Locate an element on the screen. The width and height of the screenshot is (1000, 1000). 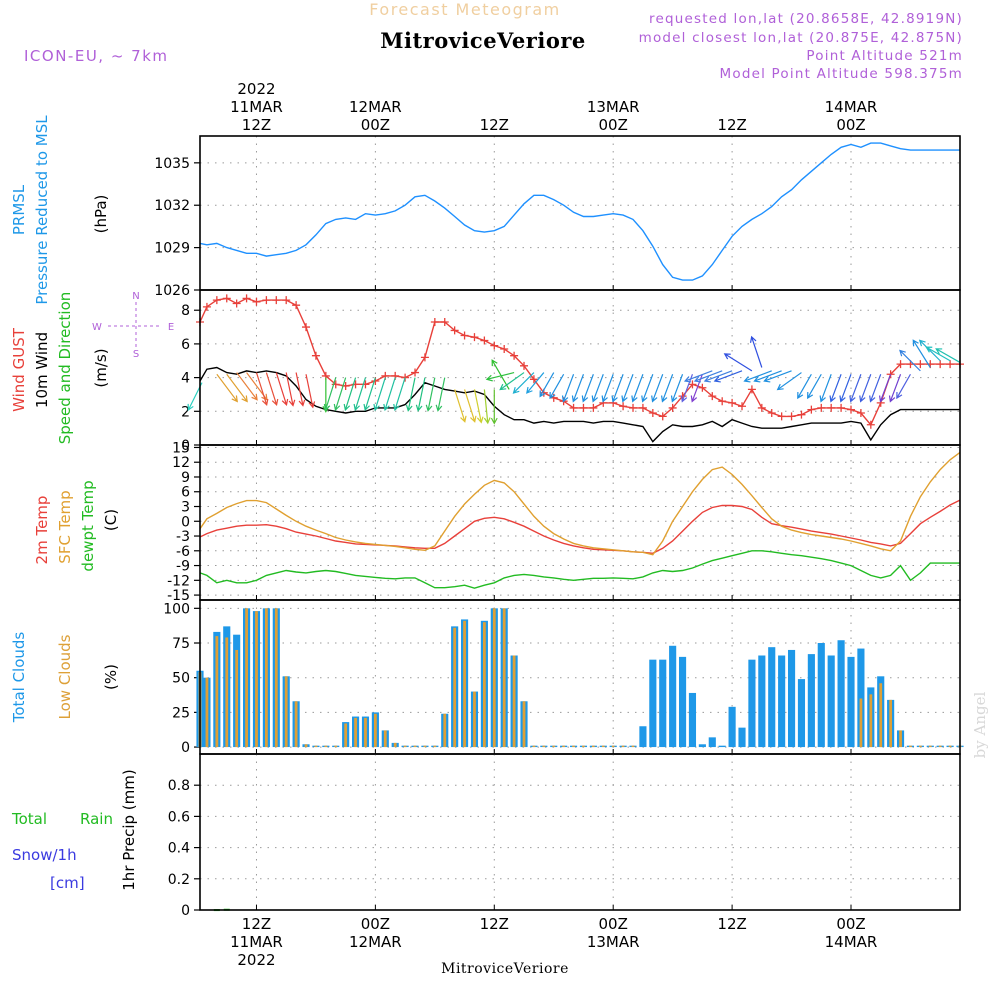
total-cloud-label: Total Clouds is located at coordinates (19, 678).